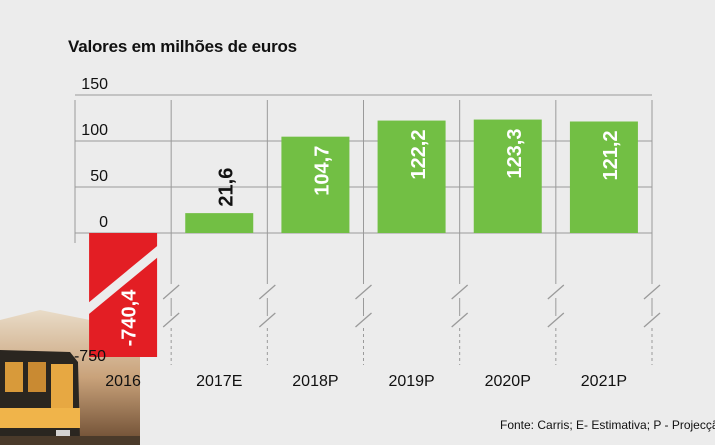  Describe the element at coordinates (99, 176) in the screenshot. I see `y-tick-label: 50` at that location.